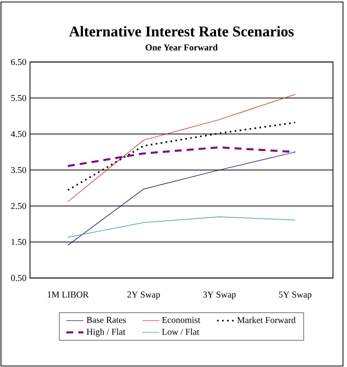  Describe the element at coordinates (18, 206) in the screenshot. I see `y-tick-label: 2.50` at that location.